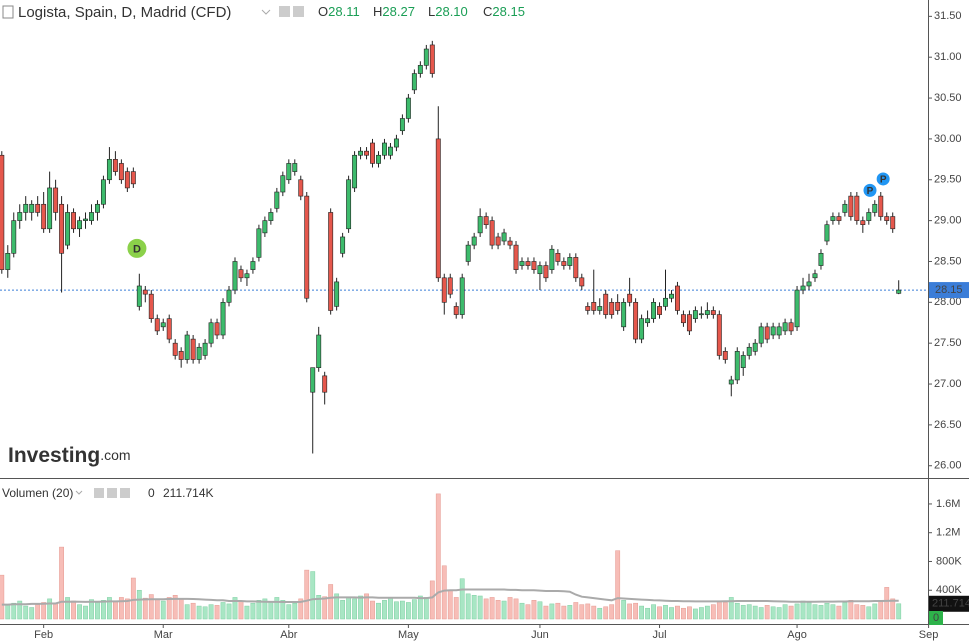 The image size is (969, 644). Describe the element at coordinates (298, 11) in the screenshot. I see `settings-icon` at that location.